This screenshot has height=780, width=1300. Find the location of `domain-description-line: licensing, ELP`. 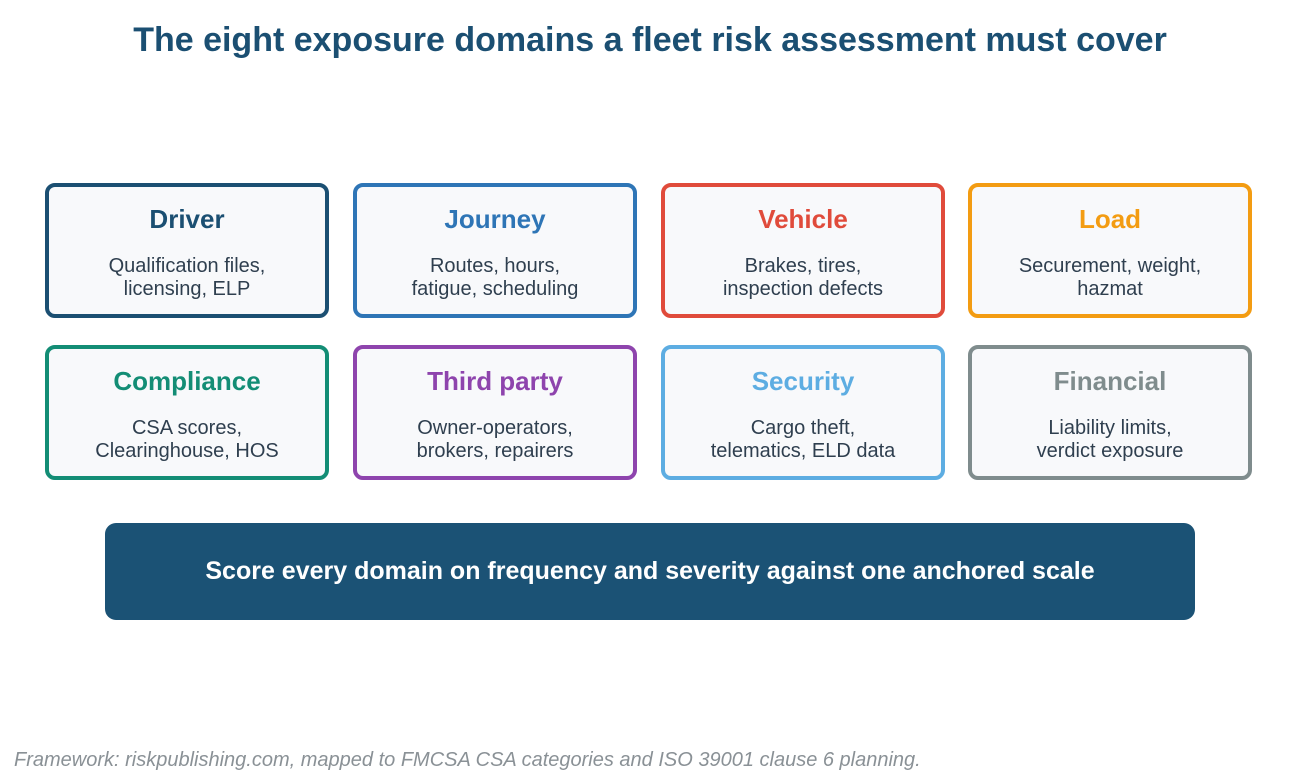

domain-description-line: licensing, ELP is located at coordinates (187, 289).